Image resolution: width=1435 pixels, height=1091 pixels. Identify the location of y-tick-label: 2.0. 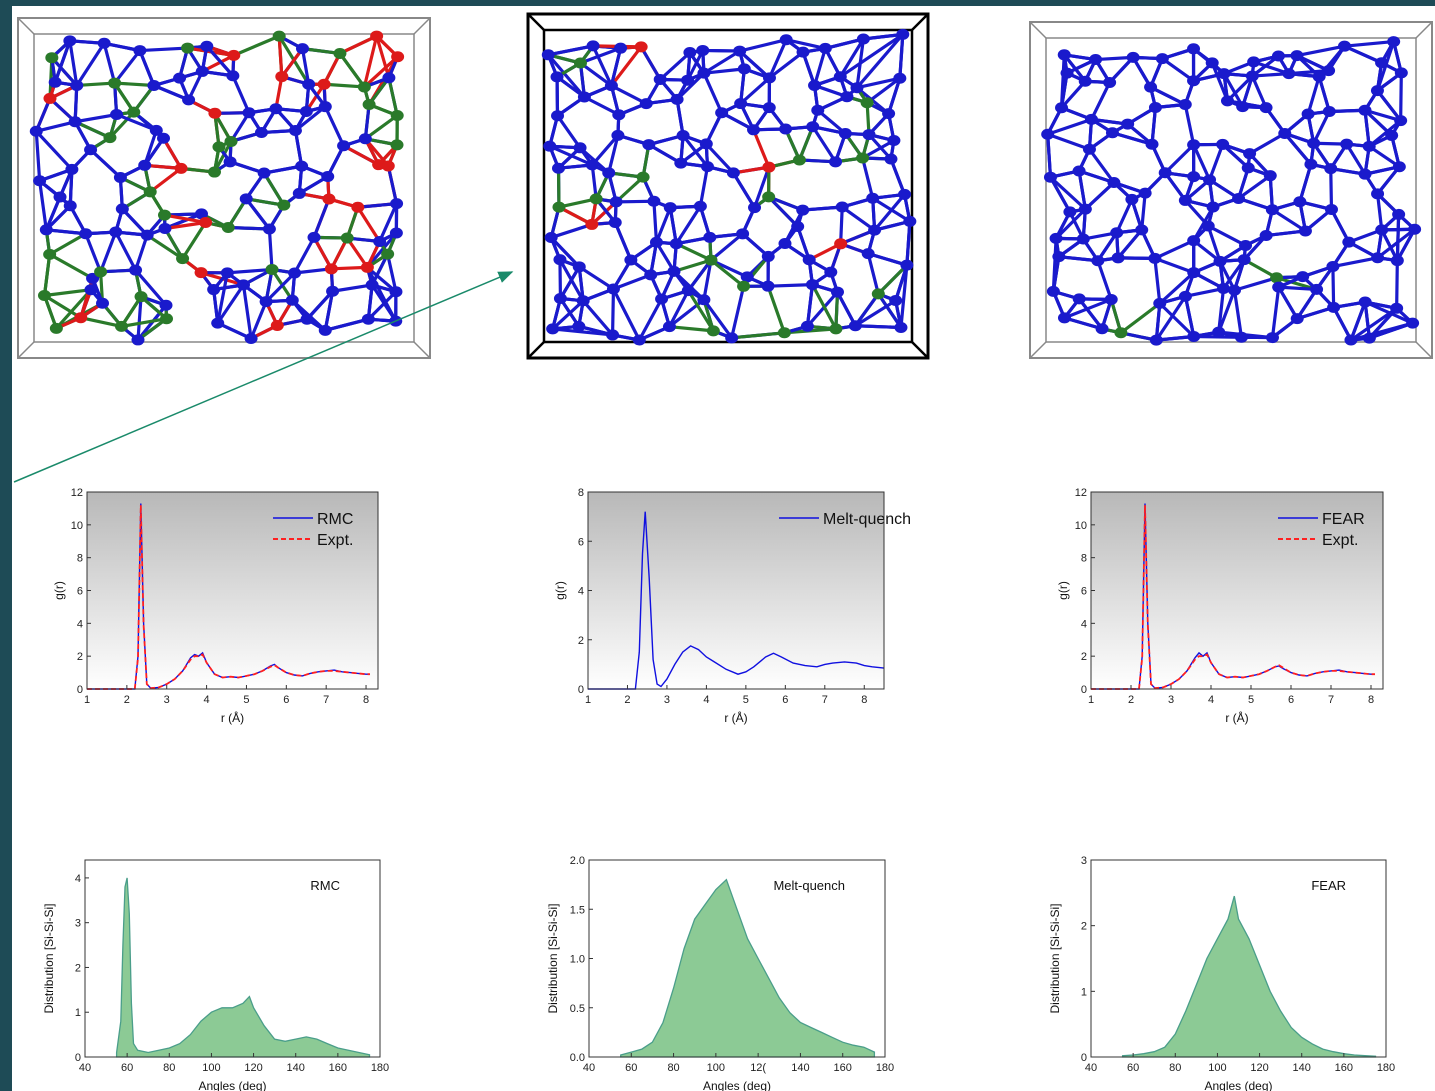
(577, 861).